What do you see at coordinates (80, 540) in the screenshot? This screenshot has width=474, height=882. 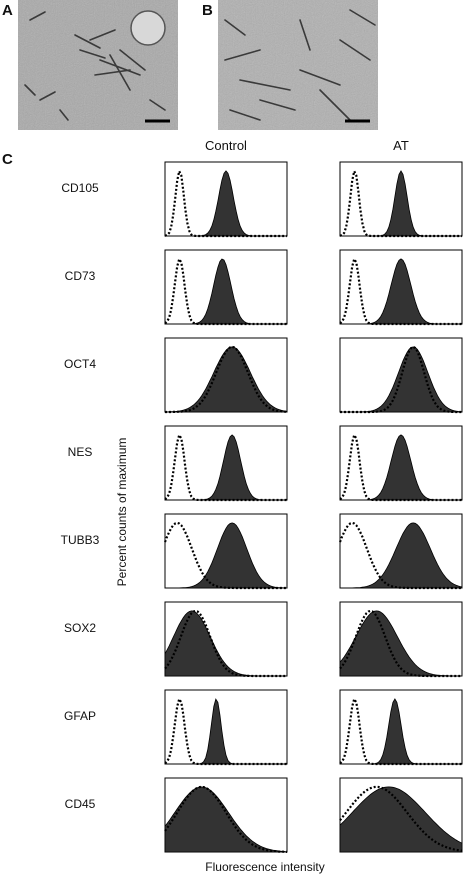 I see `row-label: TUBB3` at bounding box center [80, 540].